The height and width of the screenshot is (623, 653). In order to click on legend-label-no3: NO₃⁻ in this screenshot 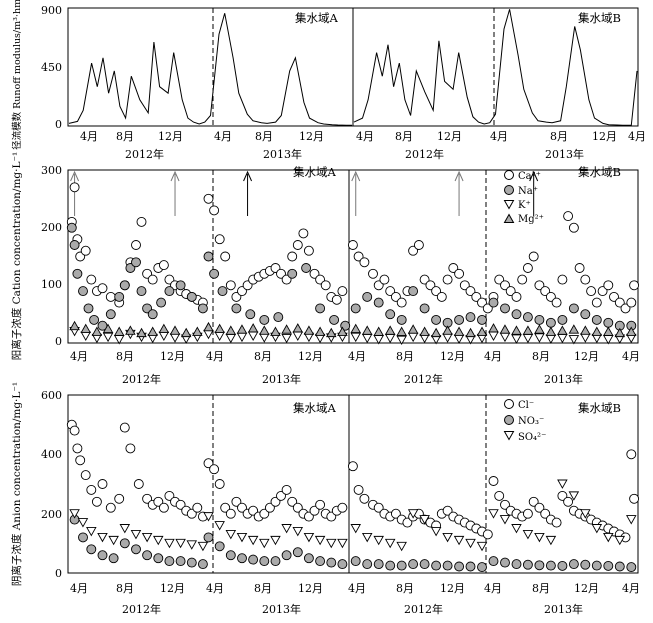, I will do `click(531, 421)`.